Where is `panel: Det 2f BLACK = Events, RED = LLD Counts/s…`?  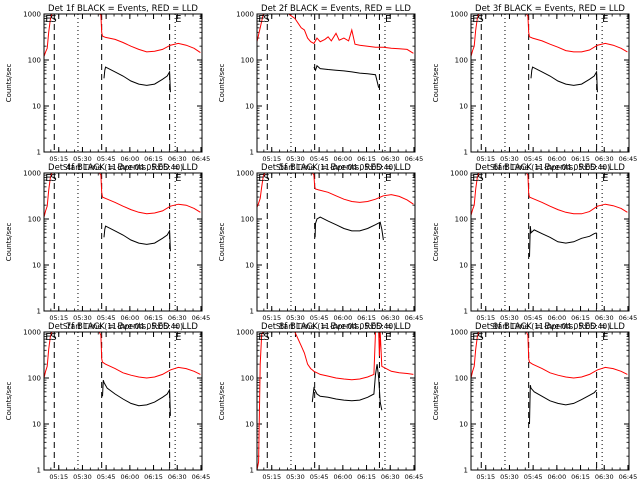 panel: Det 2f BLACK = Events, RED = LLD Counts/s… is located at coordinates (320, 88).